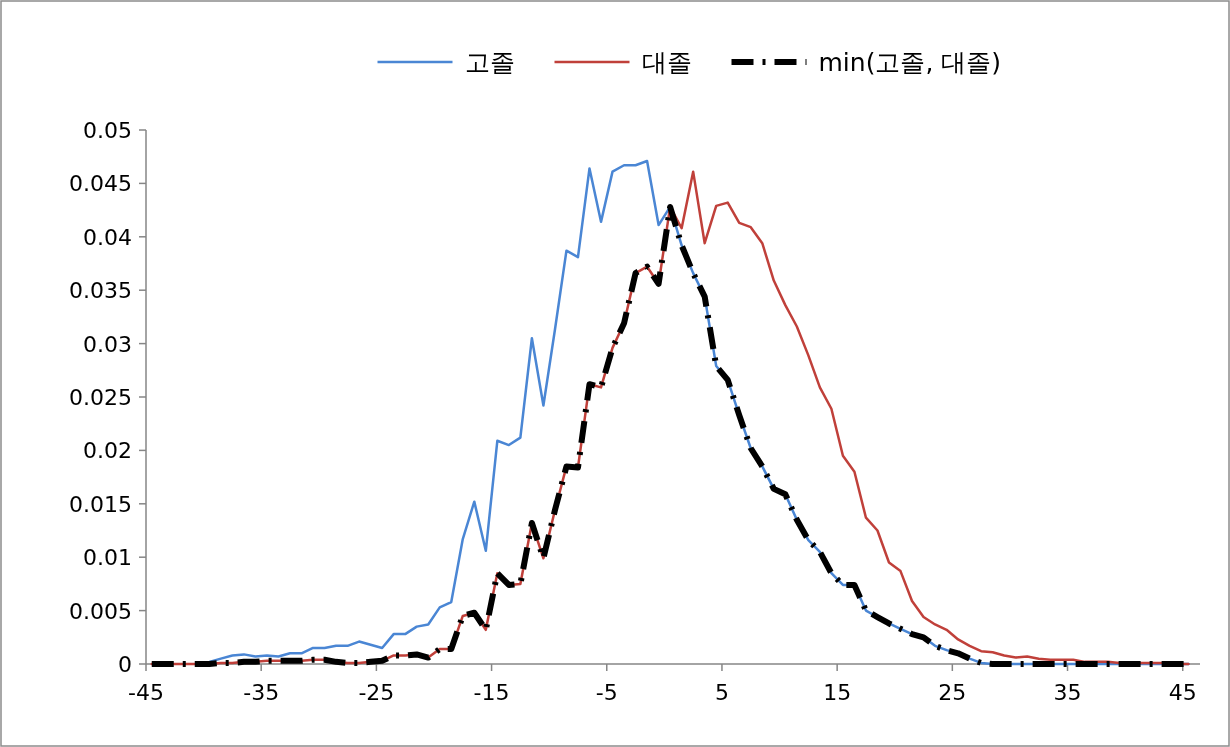 This screenshot has height=747, width=1230. I want to click on x-tick-label: -35, so click(261, 692).